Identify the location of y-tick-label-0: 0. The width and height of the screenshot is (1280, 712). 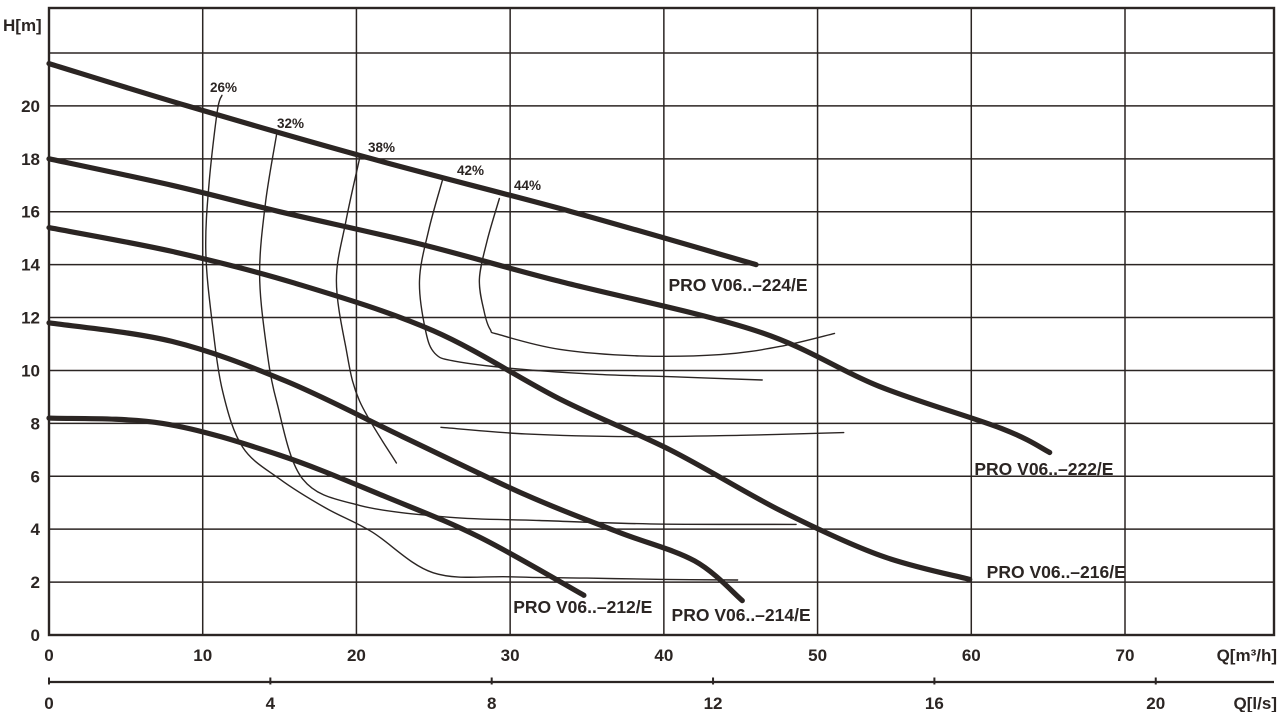
(35, 635).